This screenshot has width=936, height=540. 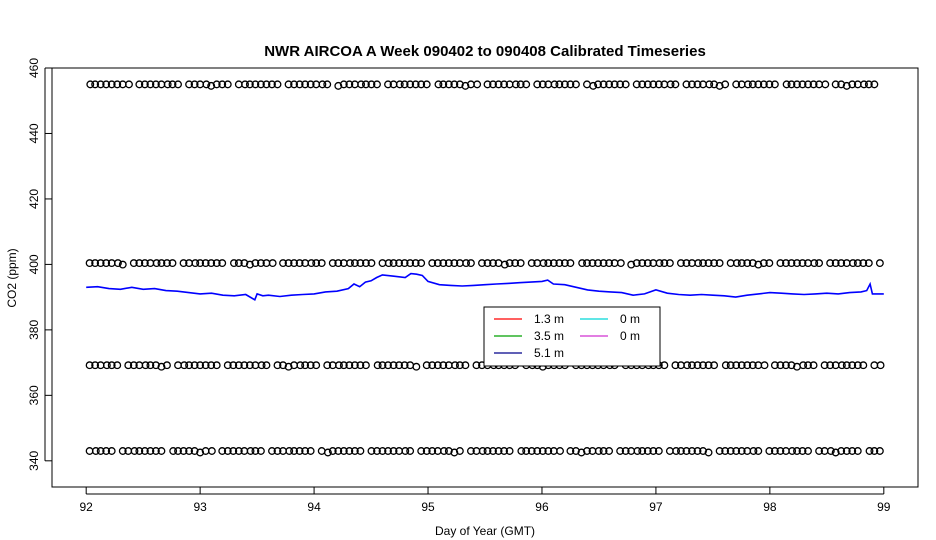 I want to click on x-tick-label: 94, so click(x=314, y=507).